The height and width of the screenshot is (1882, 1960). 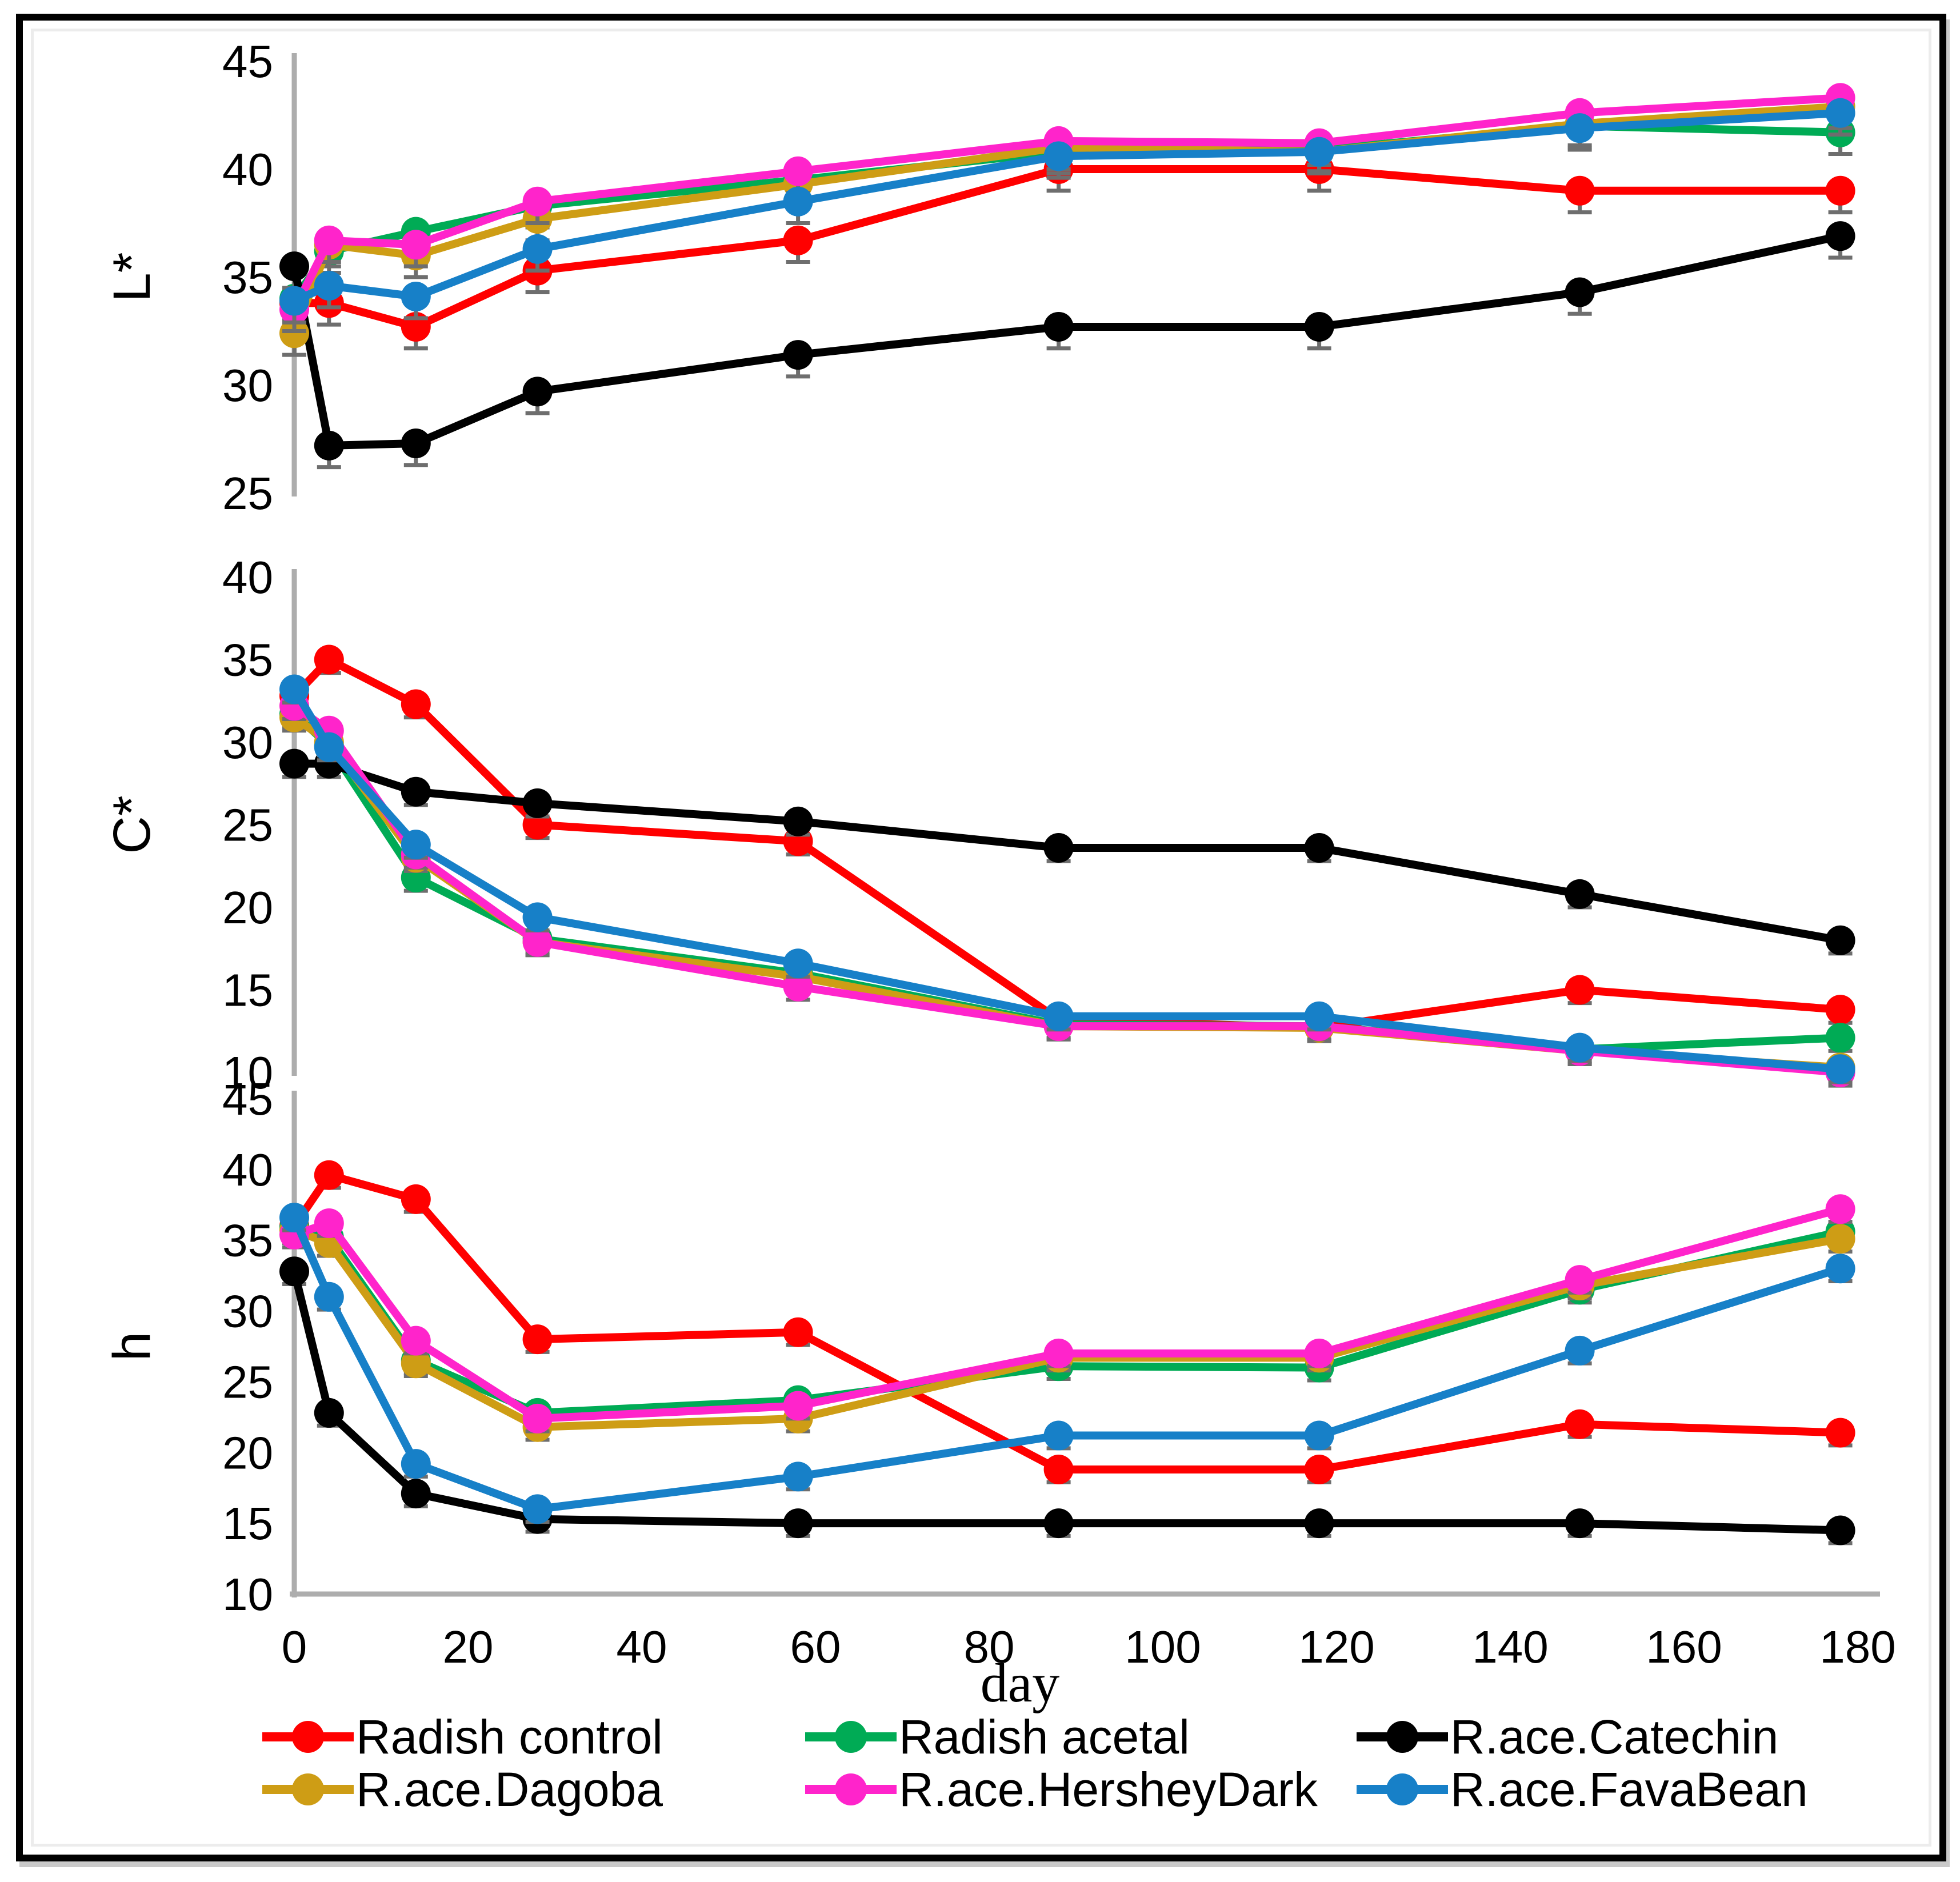 I want to click on error-bars, so click(x=1067, y=353).